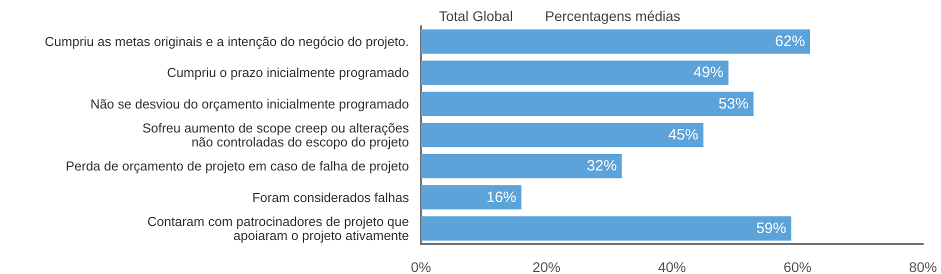 The image size is (941, 274). What do you see at coordinates (276, 135) in the screenshot?
I see `y-tick-label: Sofreu aumento de scope creep ou alterações não controladas do escopo do projeto` at bounding box center [276, 135].